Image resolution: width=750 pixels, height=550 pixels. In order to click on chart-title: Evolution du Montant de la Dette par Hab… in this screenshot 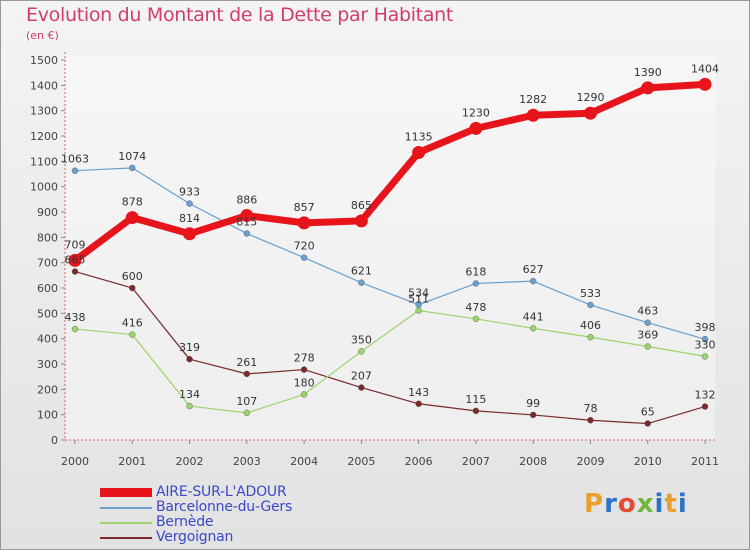, I will do `click(240, 15)`.